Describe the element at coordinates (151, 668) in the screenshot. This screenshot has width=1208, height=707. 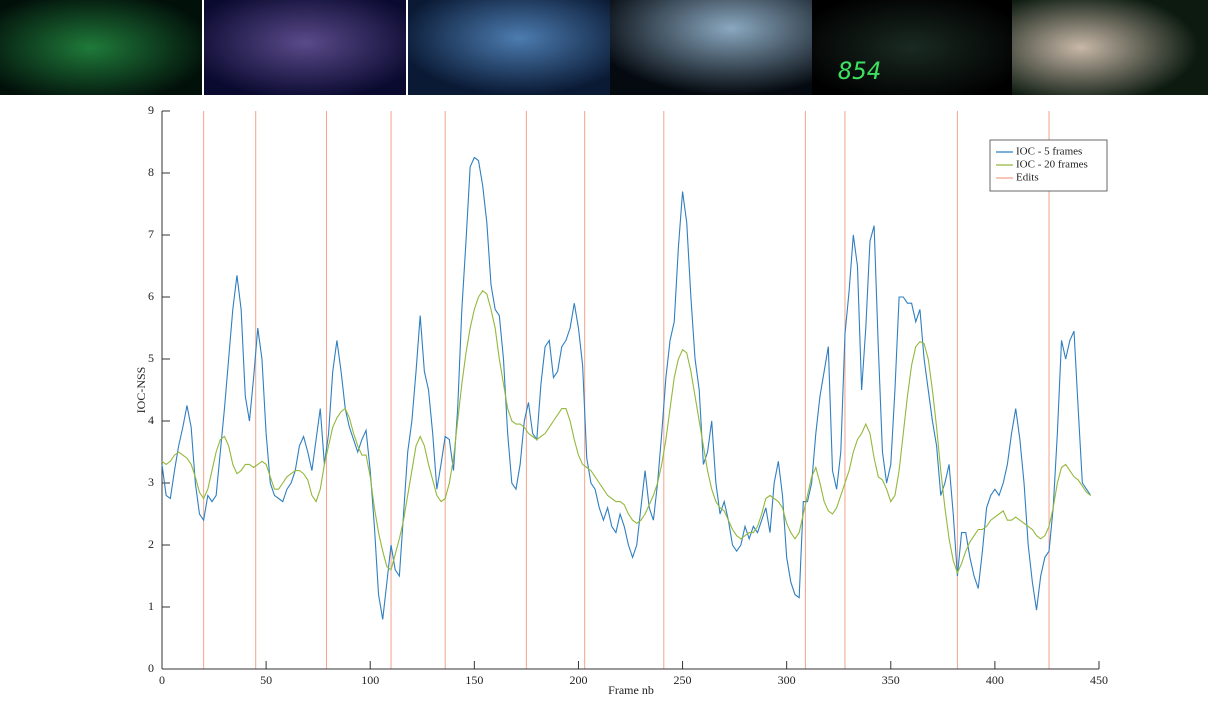
I see `y-tick-label: 0` at that location.